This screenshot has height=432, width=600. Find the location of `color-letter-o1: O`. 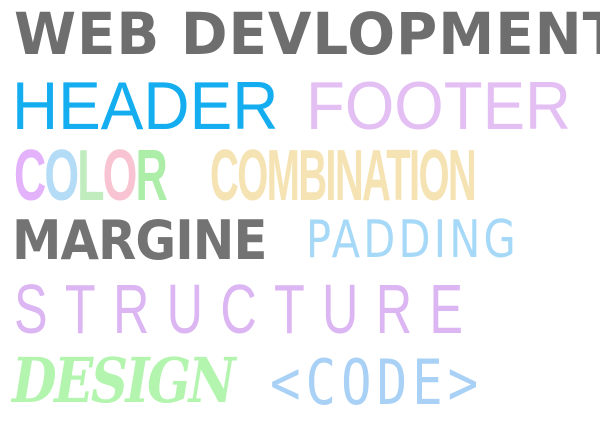

color-letter-o1: O is located at coordinates (61, 176).